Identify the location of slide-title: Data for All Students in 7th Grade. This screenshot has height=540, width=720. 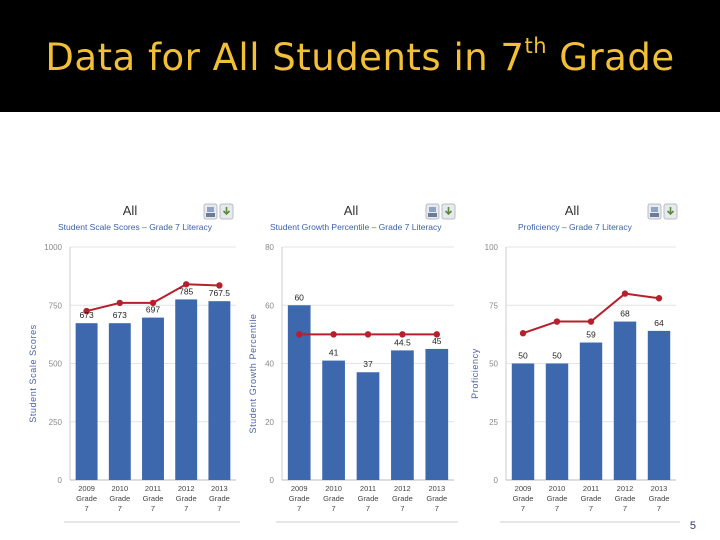
(360, 56).